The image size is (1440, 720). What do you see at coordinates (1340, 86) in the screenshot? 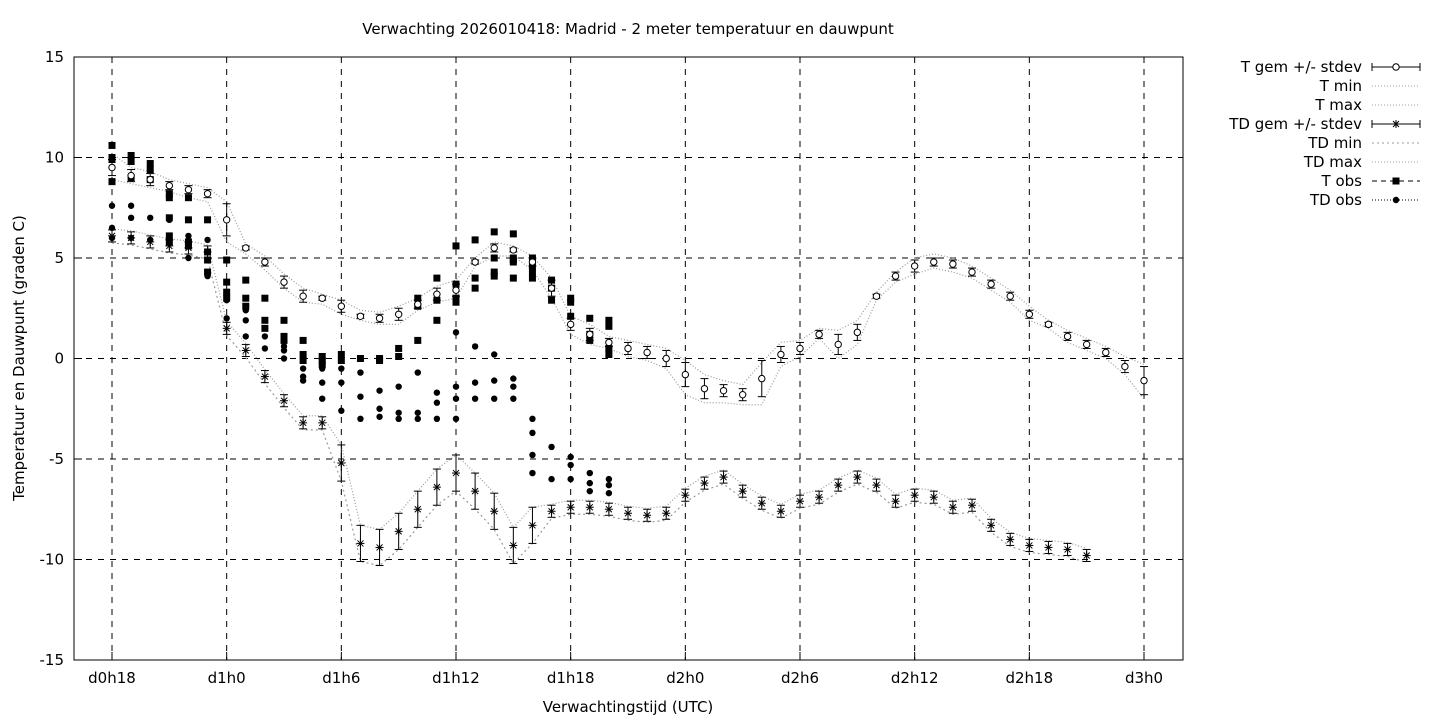
I see `legend-label: T min` at bounding box center [1340, 86].